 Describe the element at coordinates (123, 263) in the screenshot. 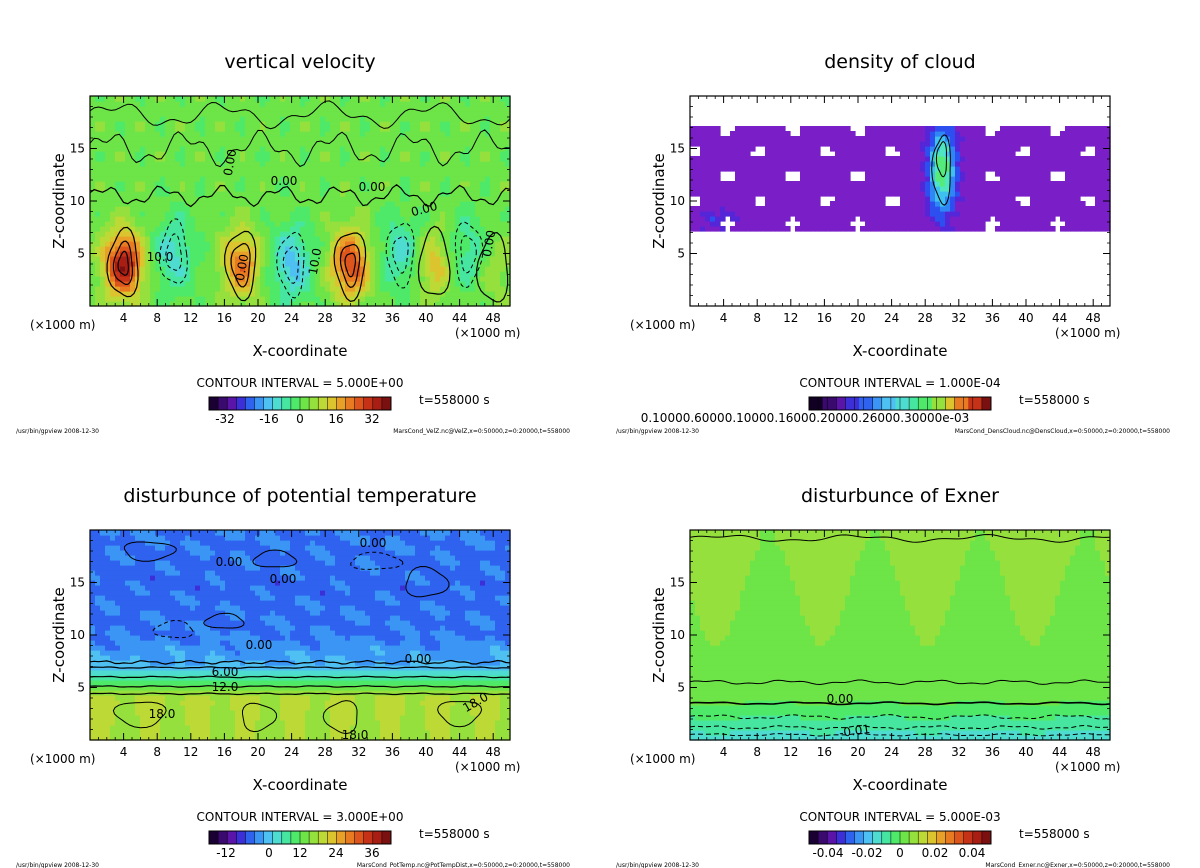

I see `contour-line` at that location.